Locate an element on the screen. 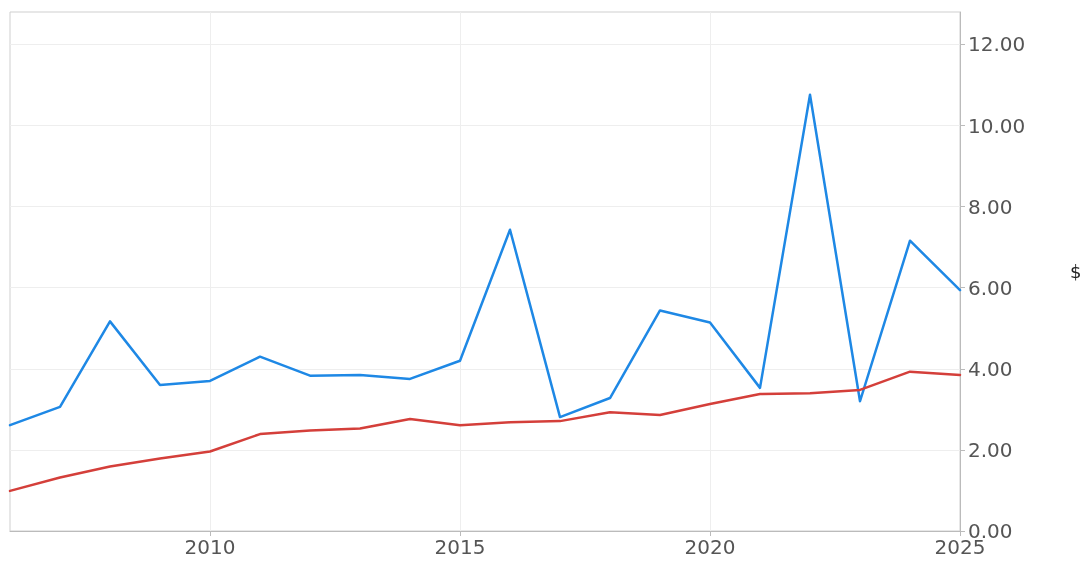 The width and height of the screenshot is (1091, 564). x-tick-label: 2015 is located at coordinates (460, 547).